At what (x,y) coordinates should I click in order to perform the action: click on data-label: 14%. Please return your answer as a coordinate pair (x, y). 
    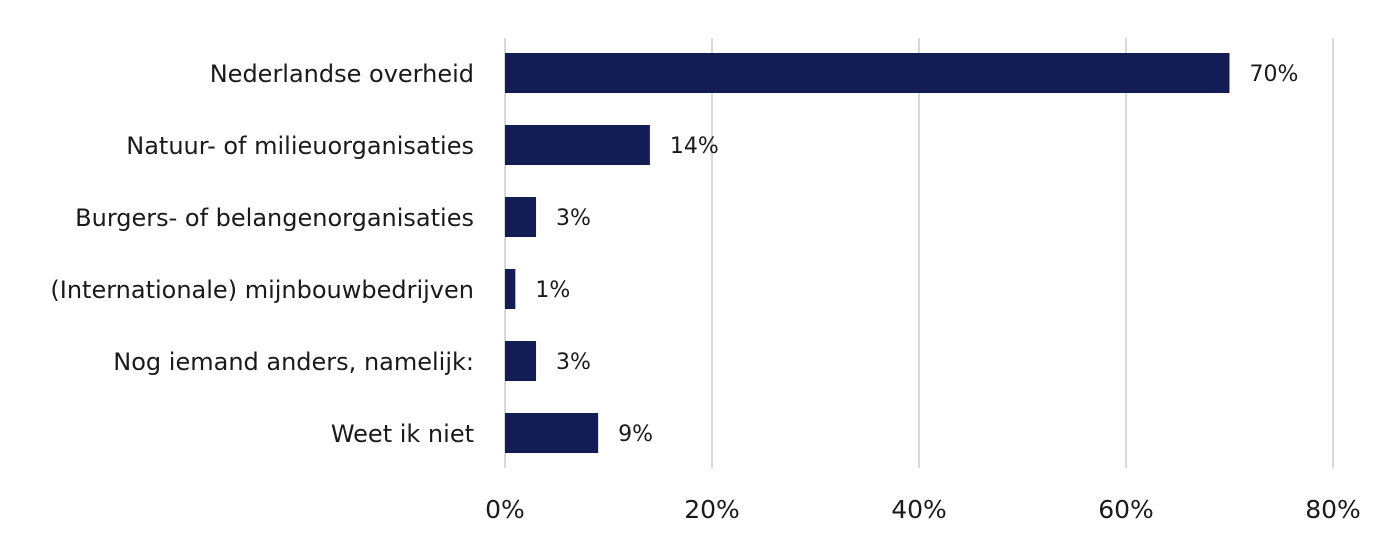
    Looking at the image, I should click on (694, 146).